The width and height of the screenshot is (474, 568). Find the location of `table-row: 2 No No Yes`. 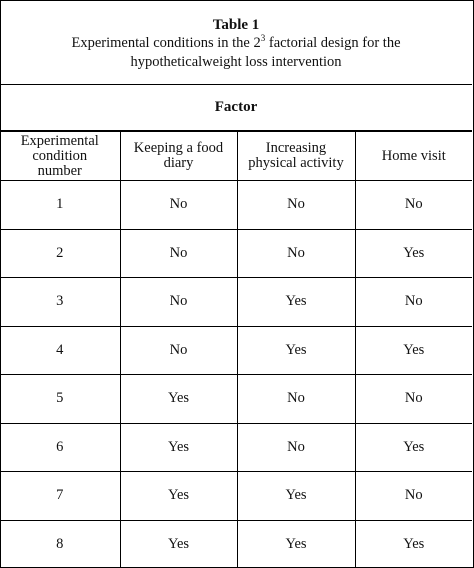

table-row: 2 No No Yes is located at coordinates (236, 253).